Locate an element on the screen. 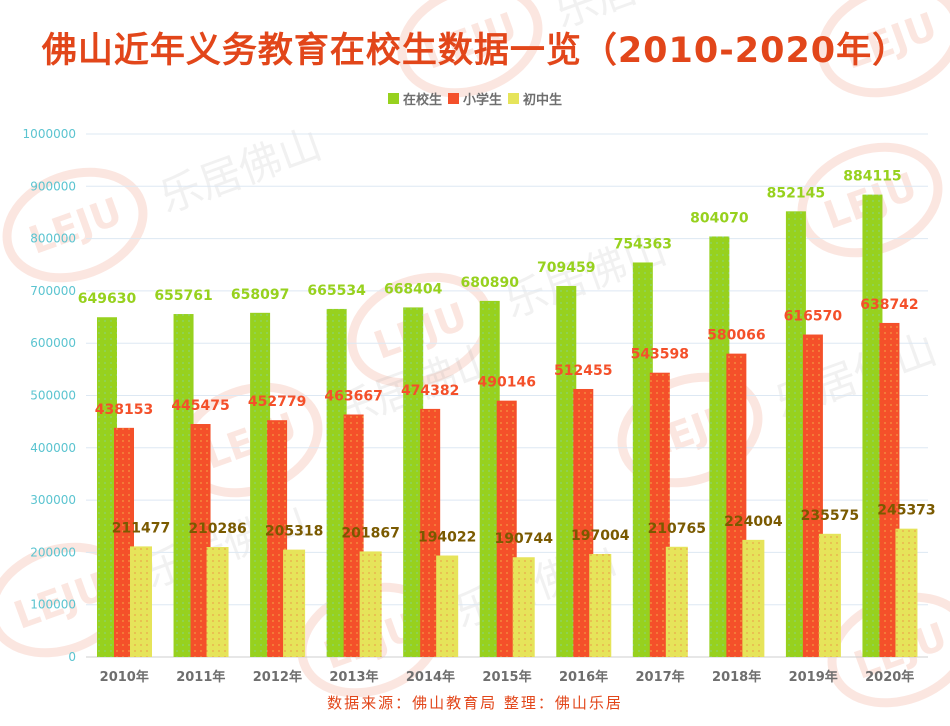  legend-item-junior: 初中生 is located at coordinates (535, 98).